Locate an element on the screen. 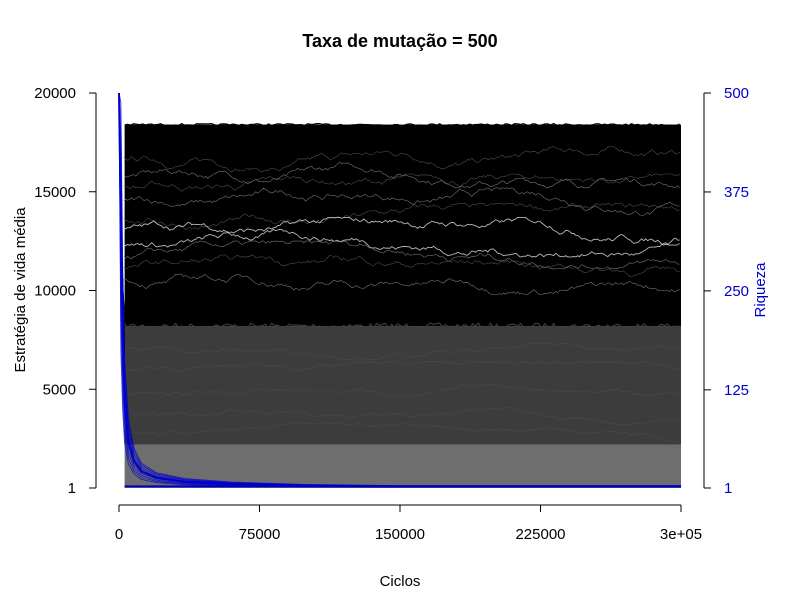 The width and height of the screenshot is (800, 600). x-axis-label: Ciclos is located at coordinates (400, 581).